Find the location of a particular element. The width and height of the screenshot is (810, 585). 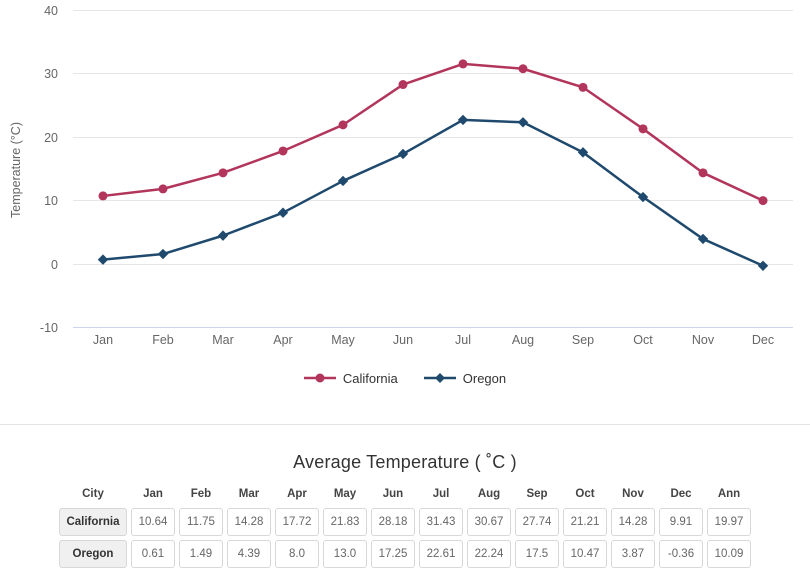

circle-marker-icon is located at coordinates (319, 378).